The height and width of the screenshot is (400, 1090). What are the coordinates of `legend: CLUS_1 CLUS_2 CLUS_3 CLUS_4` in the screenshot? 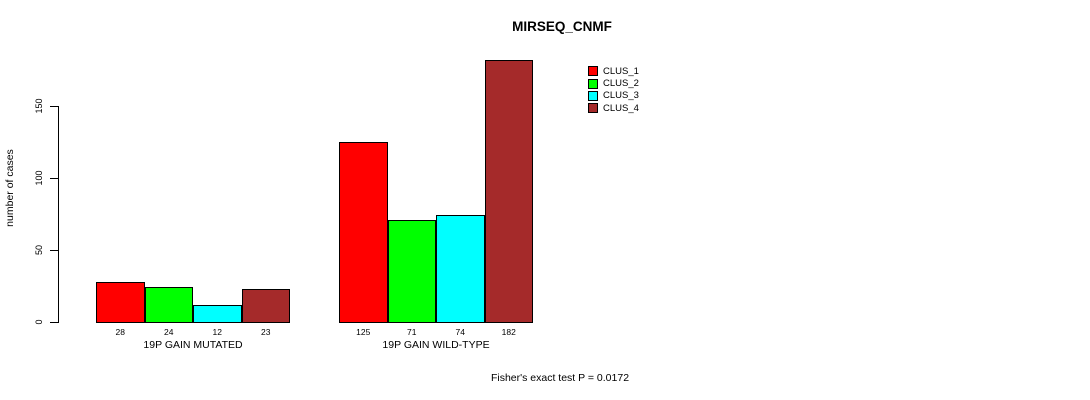 It's located at (613, 90).